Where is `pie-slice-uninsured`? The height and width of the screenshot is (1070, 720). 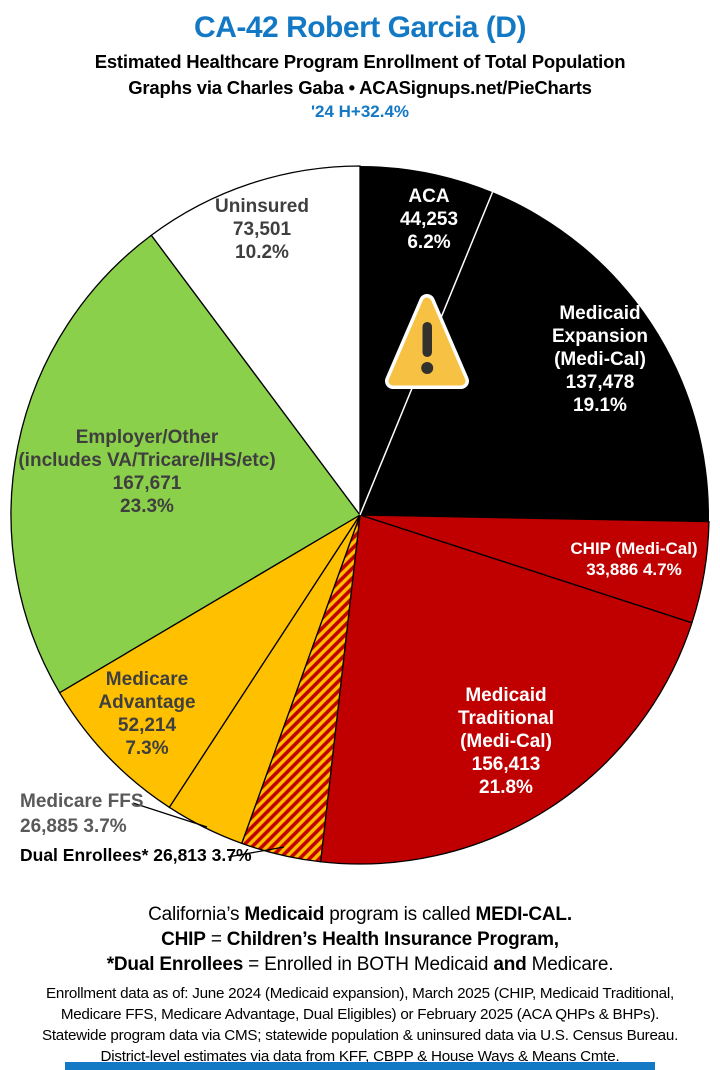
pie-slice-uninsured is located at coordinates (255, 341).